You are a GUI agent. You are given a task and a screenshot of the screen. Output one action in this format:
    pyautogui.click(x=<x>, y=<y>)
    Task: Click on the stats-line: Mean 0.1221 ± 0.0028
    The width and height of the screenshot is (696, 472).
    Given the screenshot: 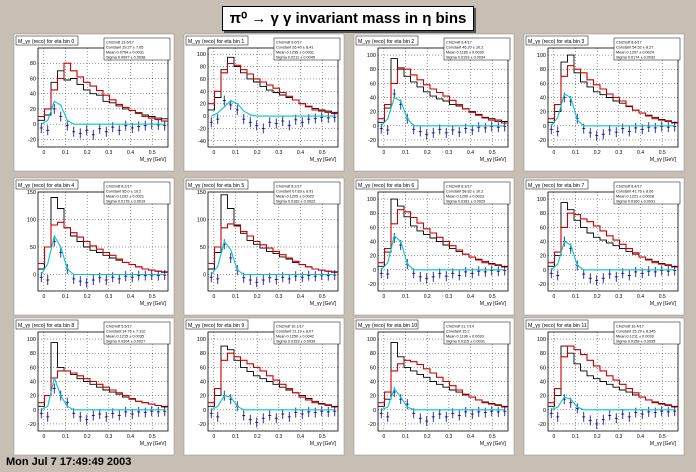 What is the action you would take?
    pyautogui.click(x=635, y=197)
    